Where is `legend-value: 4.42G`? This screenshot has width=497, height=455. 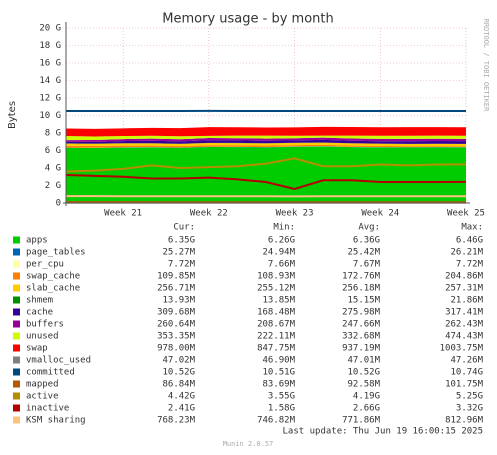
legend-value: 4.42G is located at coordinates (181, 397).